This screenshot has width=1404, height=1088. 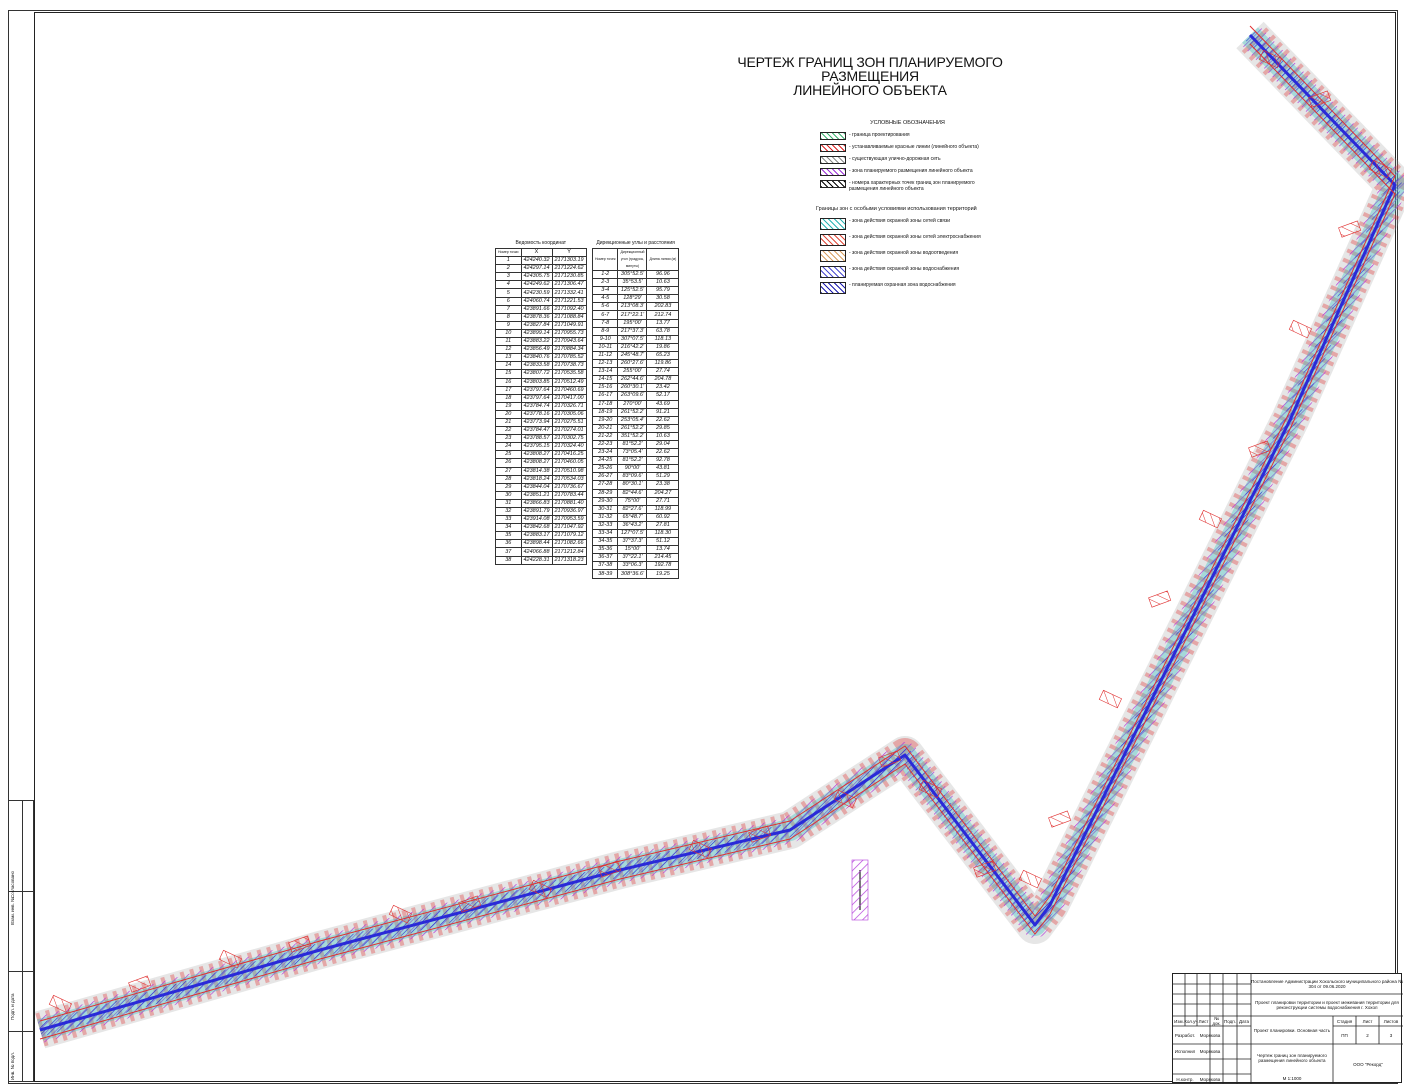 I want to click on angles-cell: 214.45, so click(x=663, y=558).